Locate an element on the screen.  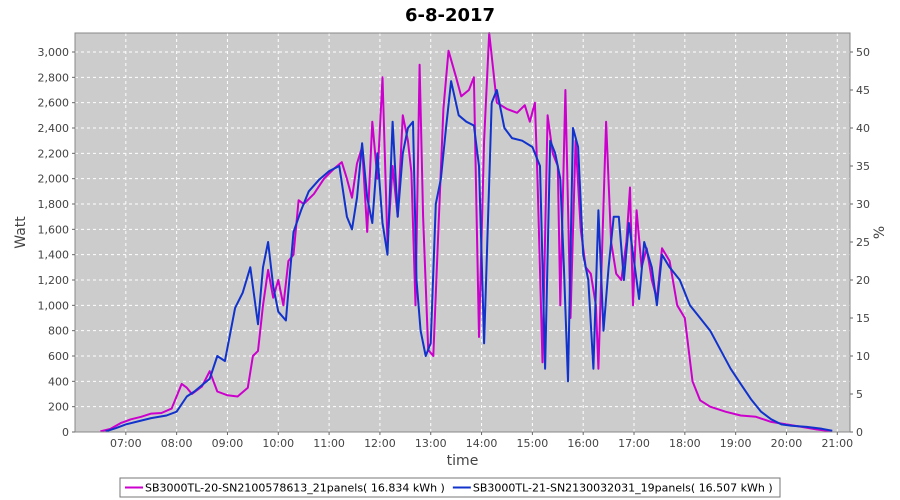
x-tick-label: 08:00 is located at coordinates (177, 443).